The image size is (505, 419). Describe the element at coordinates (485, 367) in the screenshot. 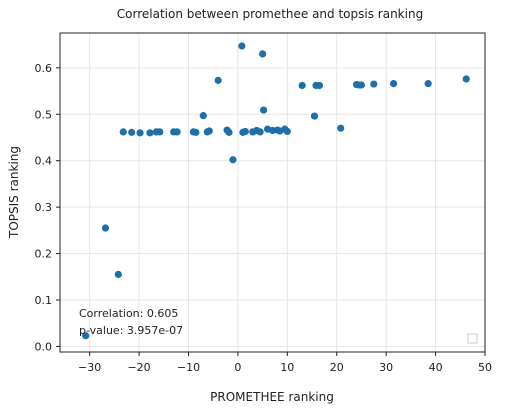

I see `x-tick-label: 50` at that location.